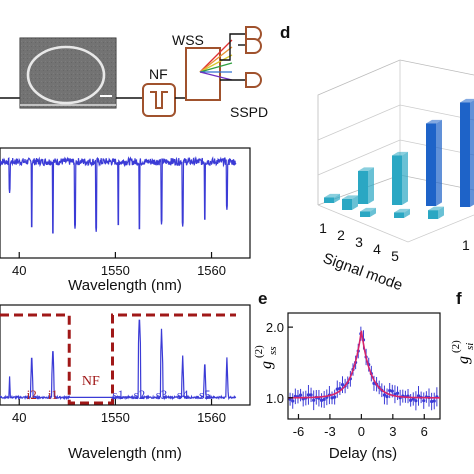 The height and width of the screenshot is (474, 474). What do you see at coordinates (183, 394) in the screenshot?
I see `mode-label: s4` at bounding box center [183, 394].